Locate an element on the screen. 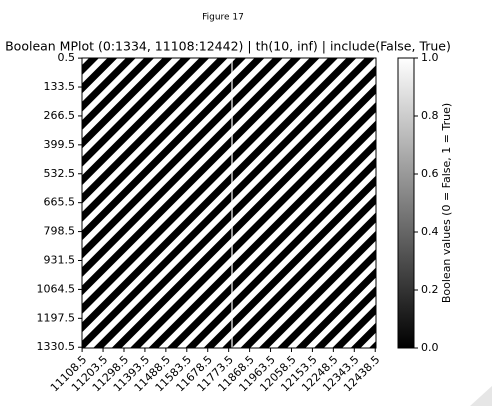 The image size is (492, 419). y-tick-label: 1197.5 is located at coordinates (56, 317).